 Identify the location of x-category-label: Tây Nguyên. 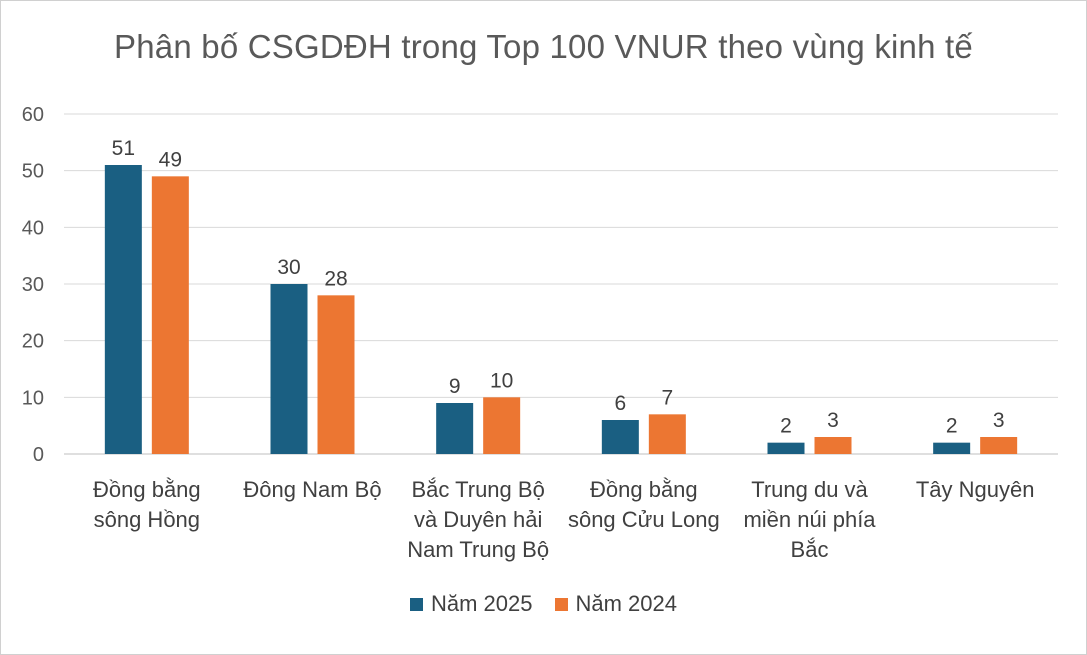
(975, 489).